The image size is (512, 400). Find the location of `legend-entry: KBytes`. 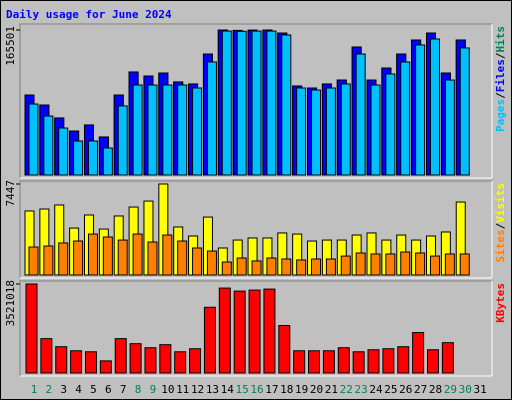

legend-entry: KBytes is located at coordinates (500, 303).